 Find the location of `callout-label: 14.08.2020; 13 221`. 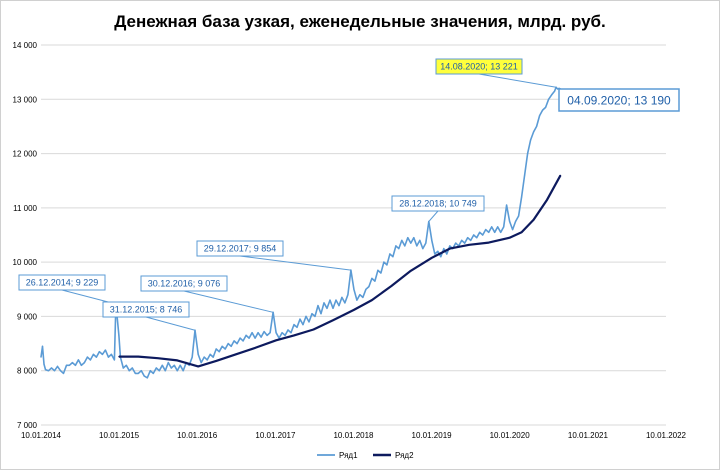

callout-label: 14.08.2020; 13 221 is located at coordinates (479, 67).